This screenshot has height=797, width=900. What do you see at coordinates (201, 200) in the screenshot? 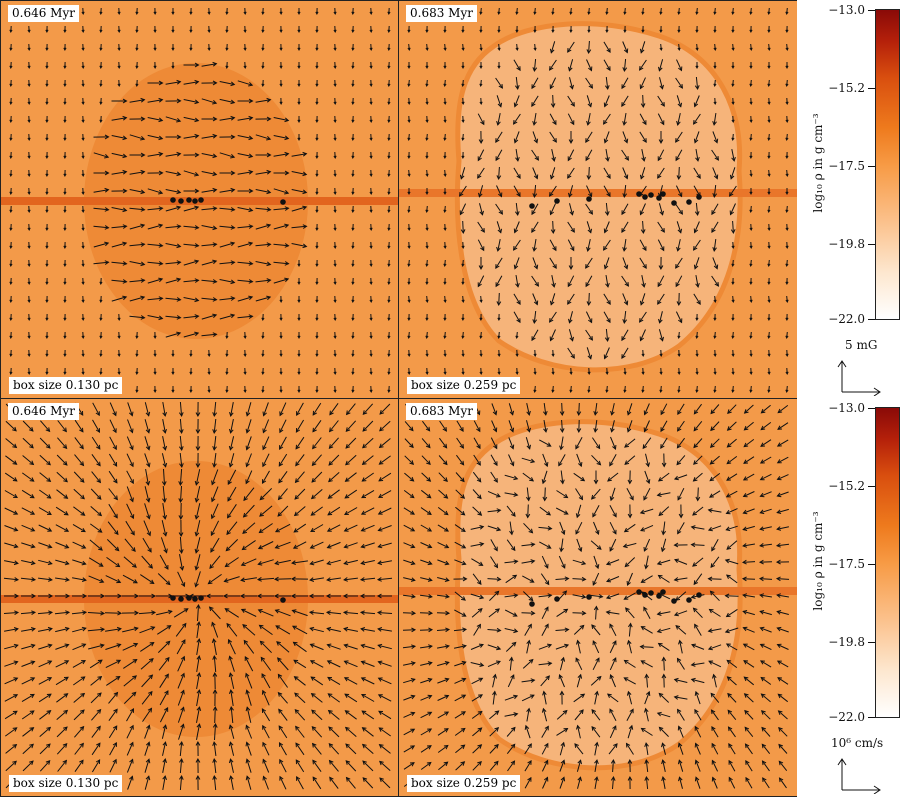
I see `sink-particle` at bounding box center [201, 200].